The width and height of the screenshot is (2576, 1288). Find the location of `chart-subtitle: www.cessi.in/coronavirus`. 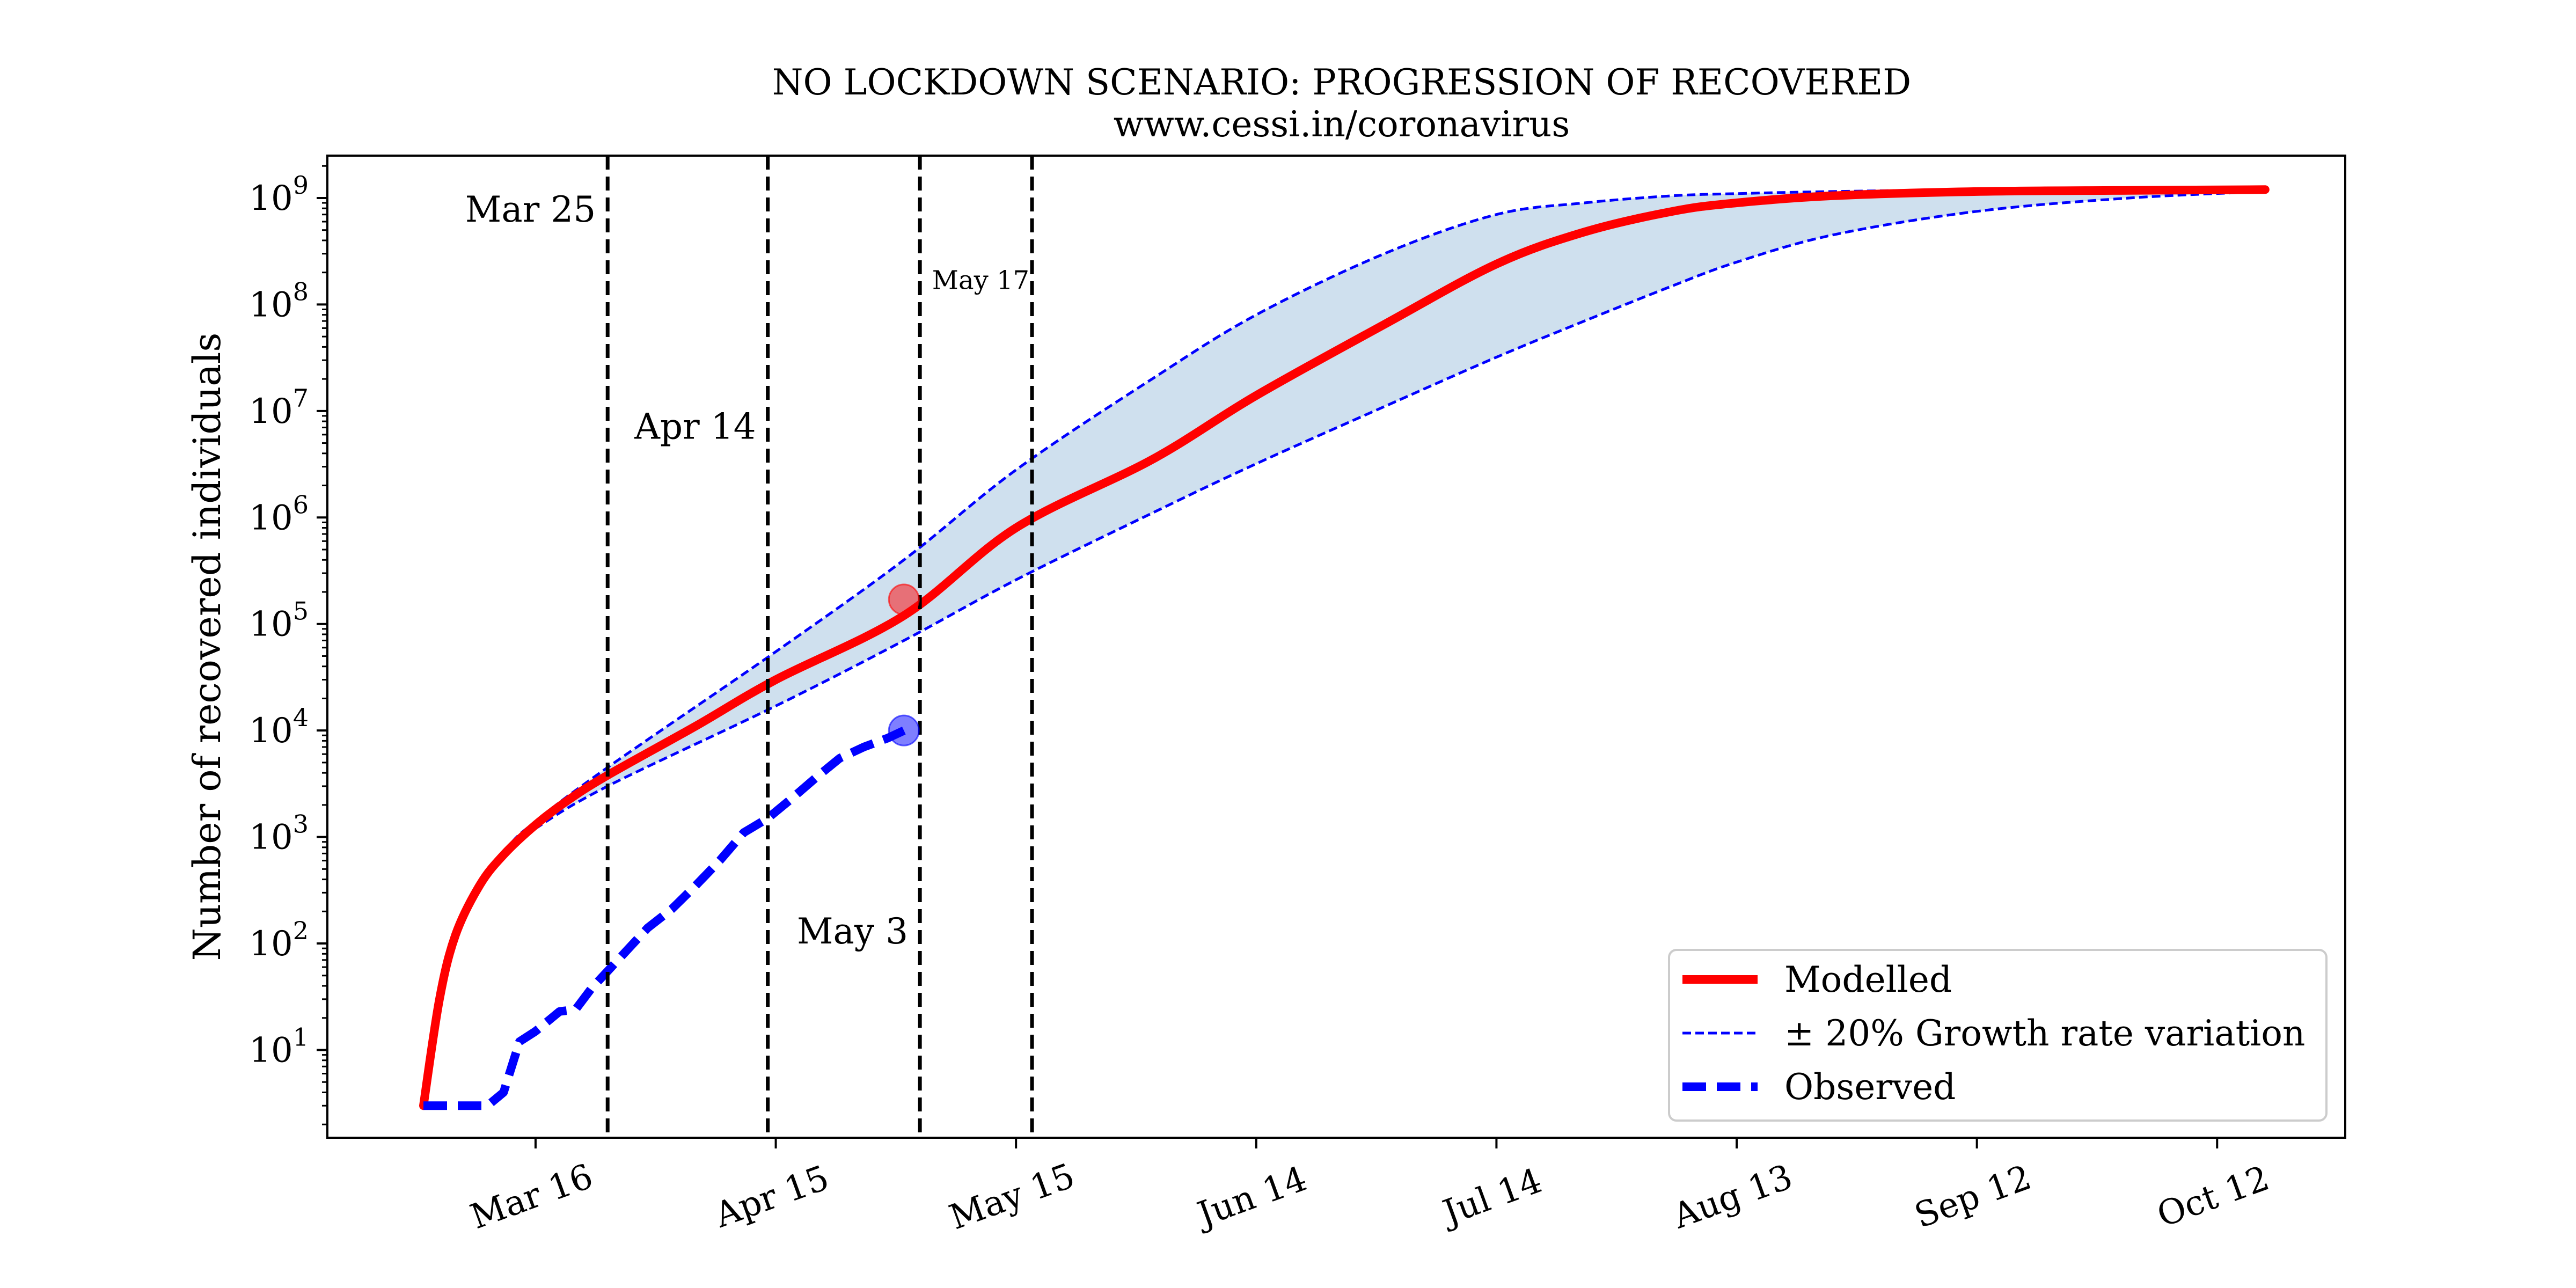

chart-subtitle: www.cessi.in/coronavirus is located at coordinates (1342, 124).